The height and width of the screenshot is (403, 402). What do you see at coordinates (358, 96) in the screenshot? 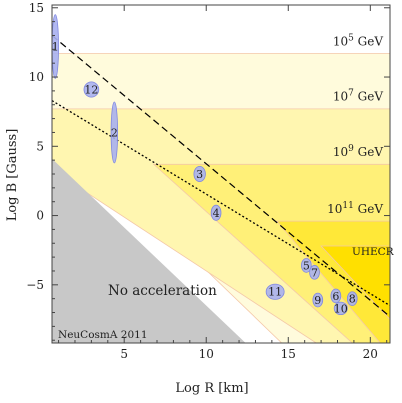
I see `energy-label-7: 107 GeV` at bounding box center [358, 96].